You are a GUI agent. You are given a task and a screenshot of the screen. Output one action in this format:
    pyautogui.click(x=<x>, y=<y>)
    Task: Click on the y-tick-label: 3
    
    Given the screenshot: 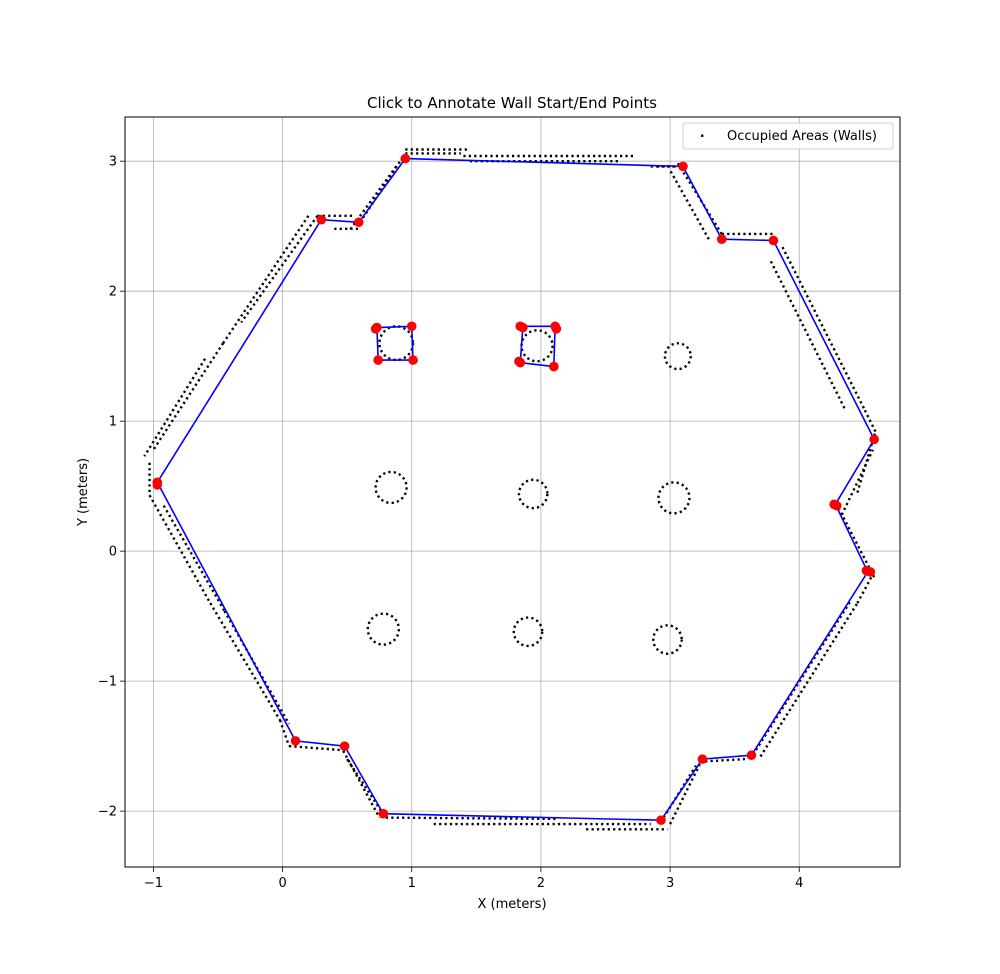 What is the action you would take?
    pyautogui.click(x=113, y=162)
    